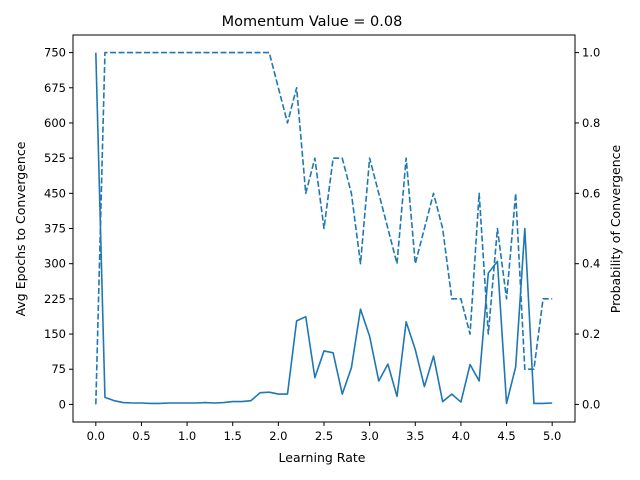 This screenshot has height=480, width=640. Describe the element at coordinates (141, 436) in the screenshot. I see `x-tick-label: 0.5` at that location.